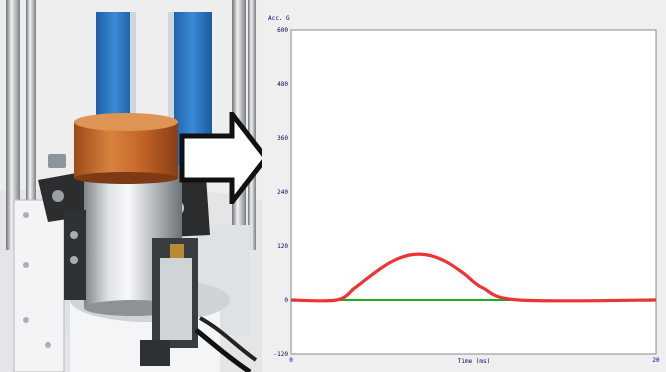  I want to click on y-tick-label: 240, so click(282, 192).